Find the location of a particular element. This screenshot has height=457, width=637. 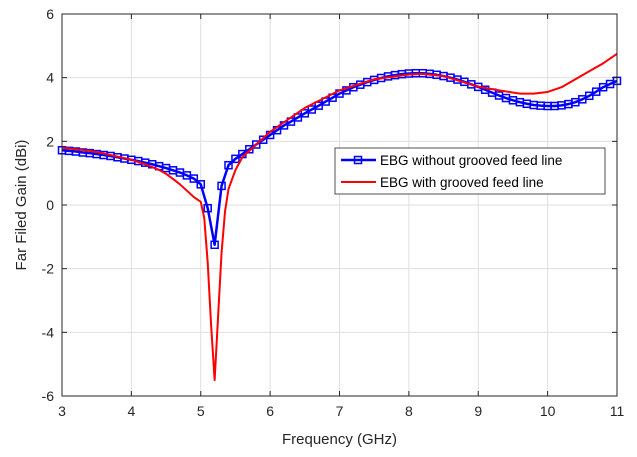

y-tick-label: 0 is located at coordinates (50, 205).